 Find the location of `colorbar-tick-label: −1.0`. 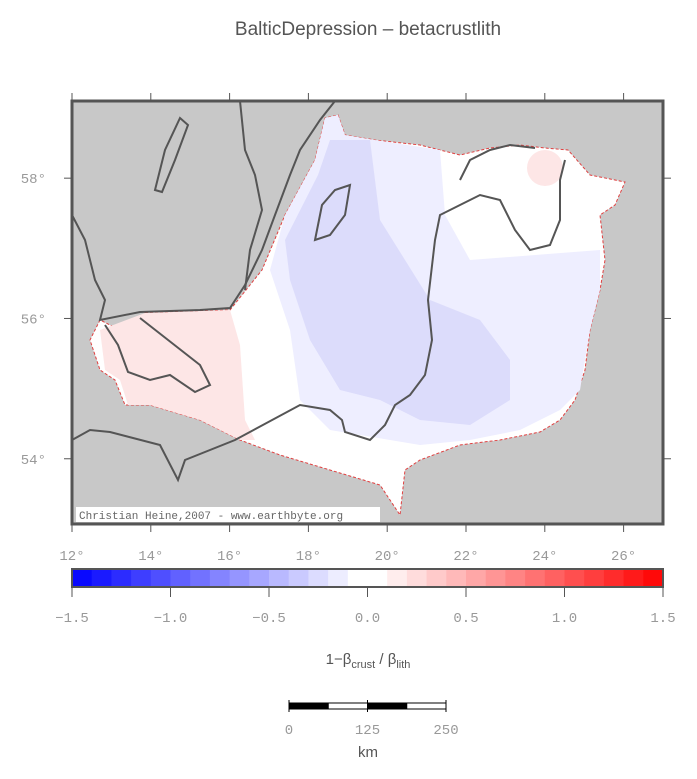

colorbar-tick-label: −1.0 is located at coordinates (171, 619).